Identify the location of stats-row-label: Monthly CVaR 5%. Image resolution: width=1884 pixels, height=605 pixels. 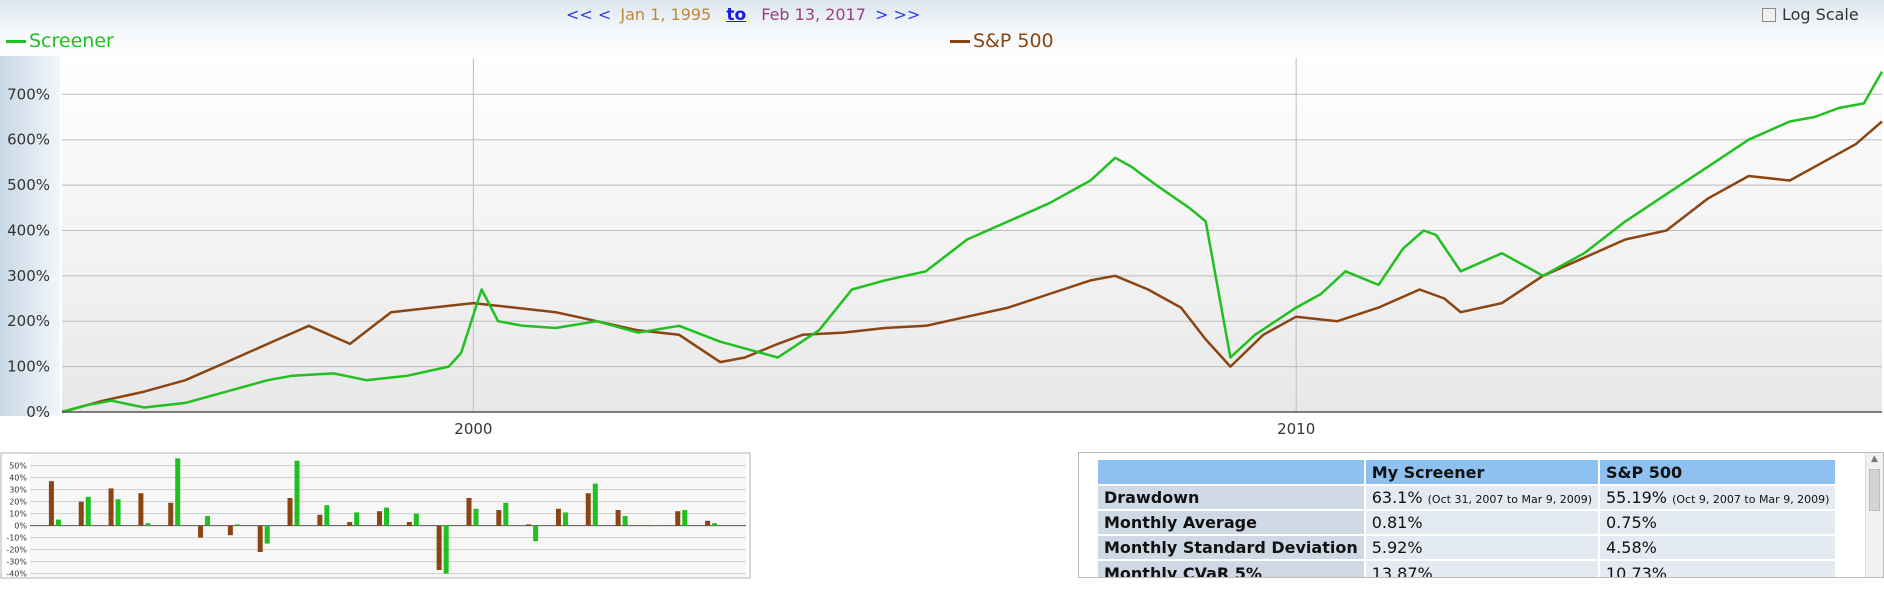
(1232, 568).